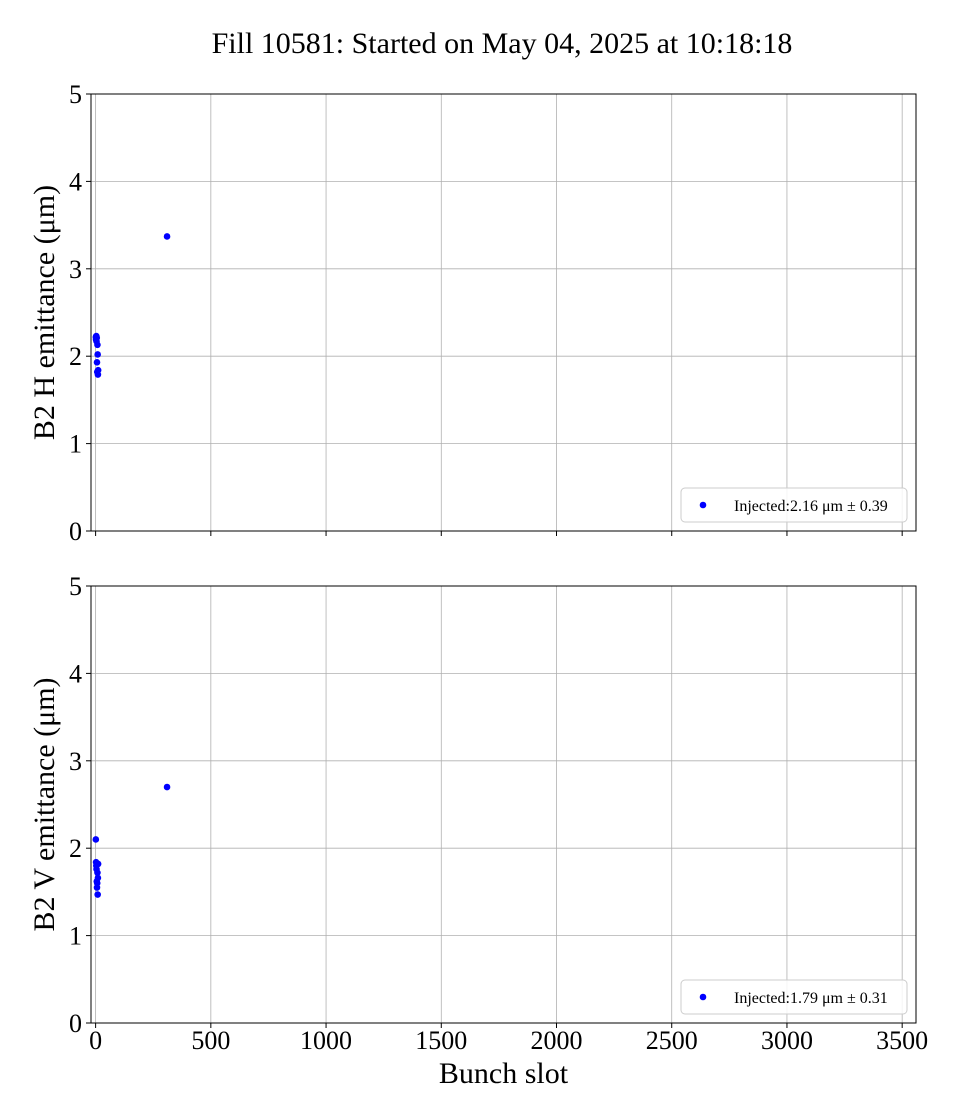 The height and width of the screenshot is (1120, 960). I want to click on y-axis-label: B2 V emittance (μm), so click(44, 804).